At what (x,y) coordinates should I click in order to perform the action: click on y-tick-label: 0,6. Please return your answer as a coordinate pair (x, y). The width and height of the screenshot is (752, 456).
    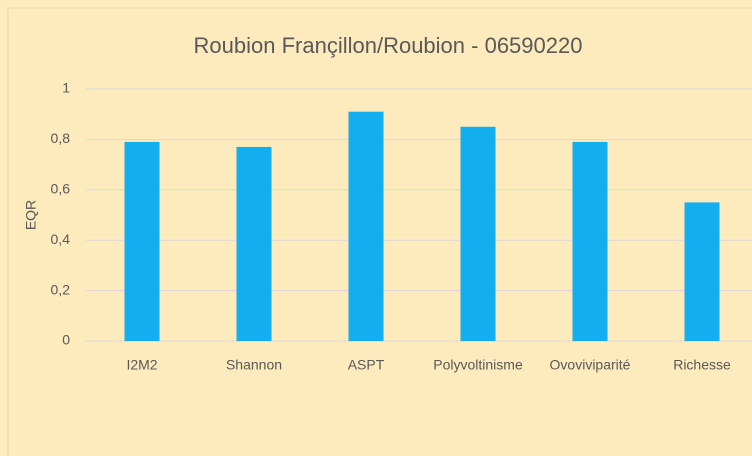
    Looking at the image, I should click on (61, 189).